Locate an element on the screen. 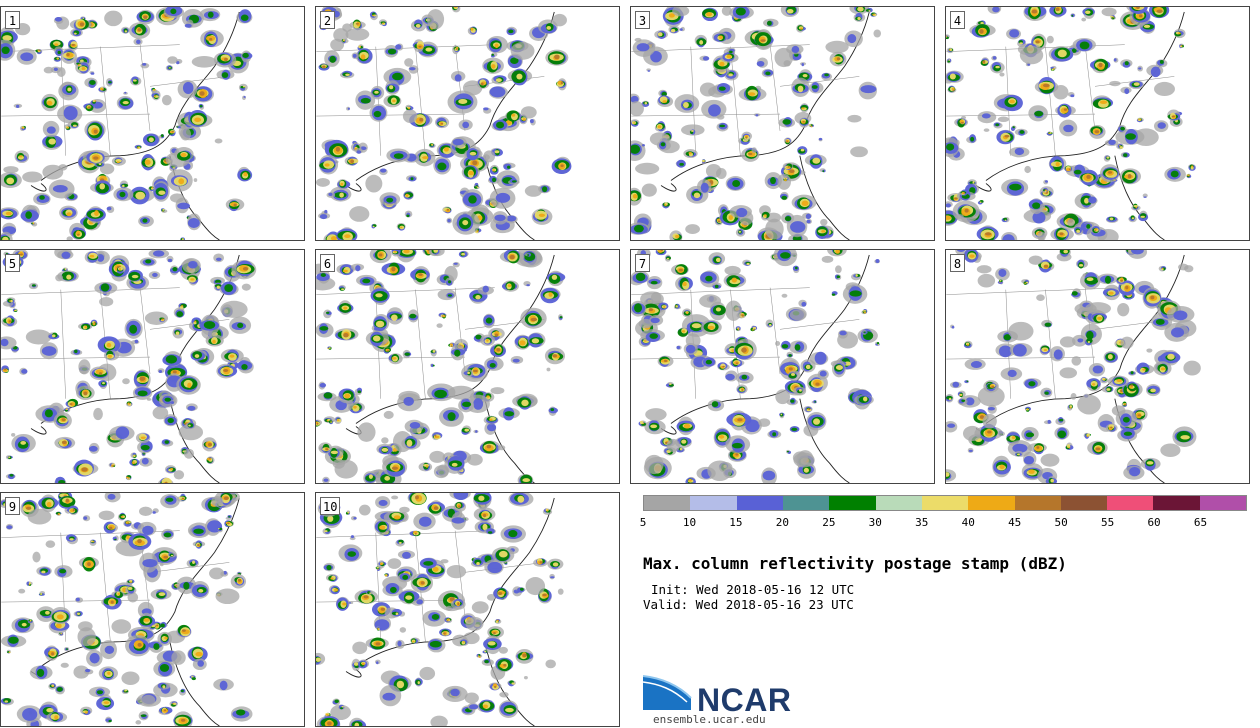 This screenshot has height=728, width=1260. ensemble-member-panel: 3 is located at coordinates (782, 123).